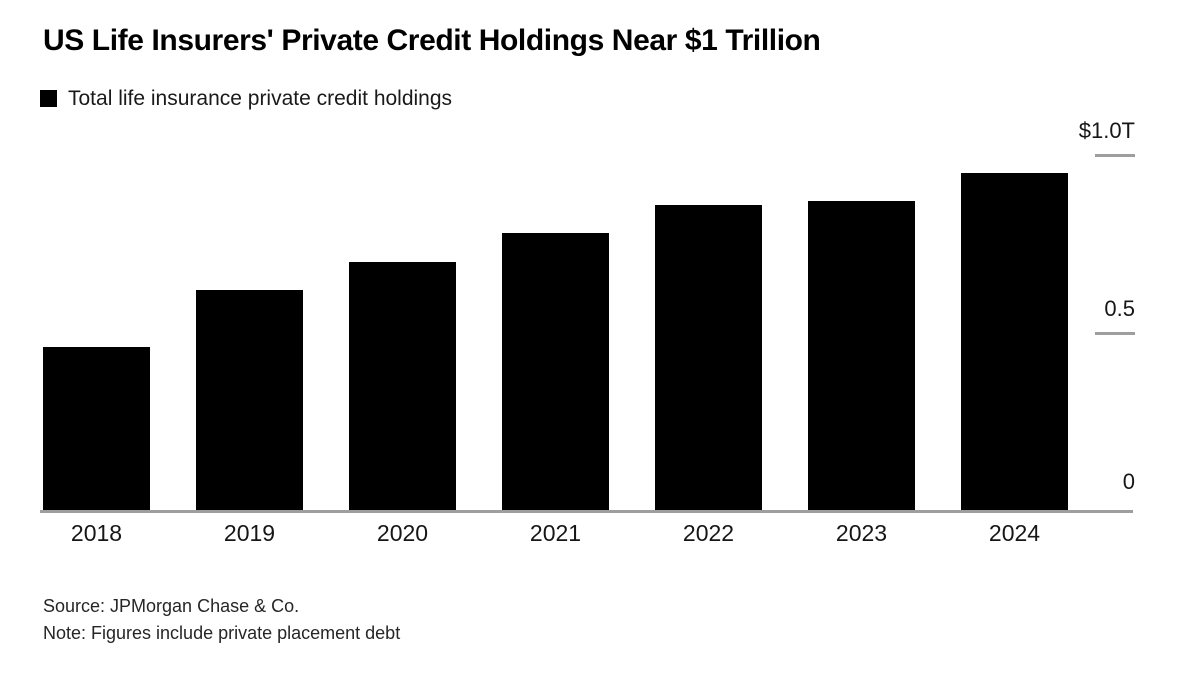 Image resolution: width=1192 pixels, height=674 pixels. I want to click on bar-2018, so click(96, 429).